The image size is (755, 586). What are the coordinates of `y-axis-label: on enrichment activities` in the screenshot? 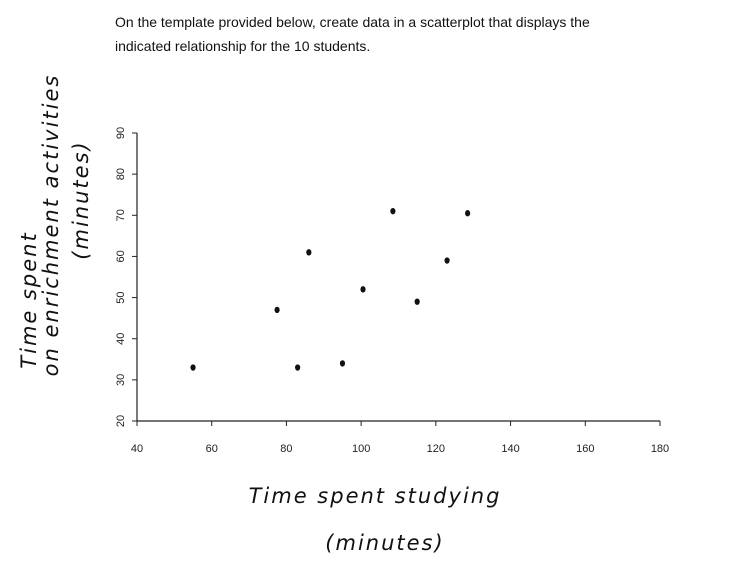 It's located at (51, 225).